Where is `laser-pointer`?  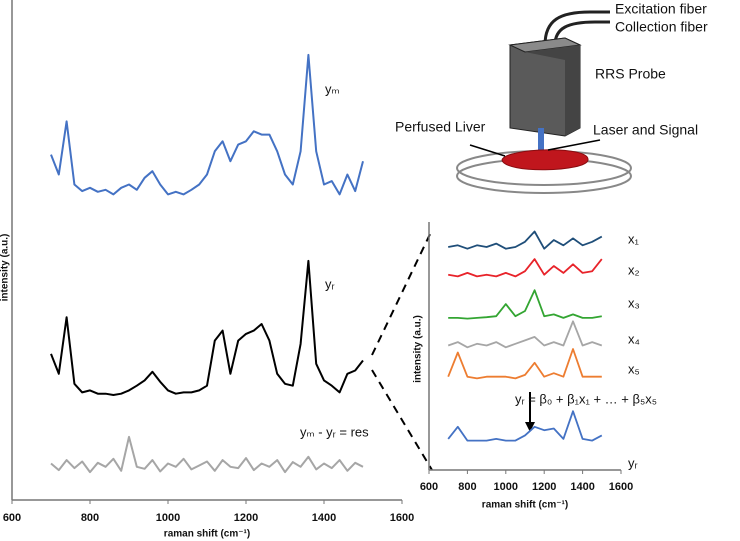
laser-pointer is located at coordinates (574, 145).